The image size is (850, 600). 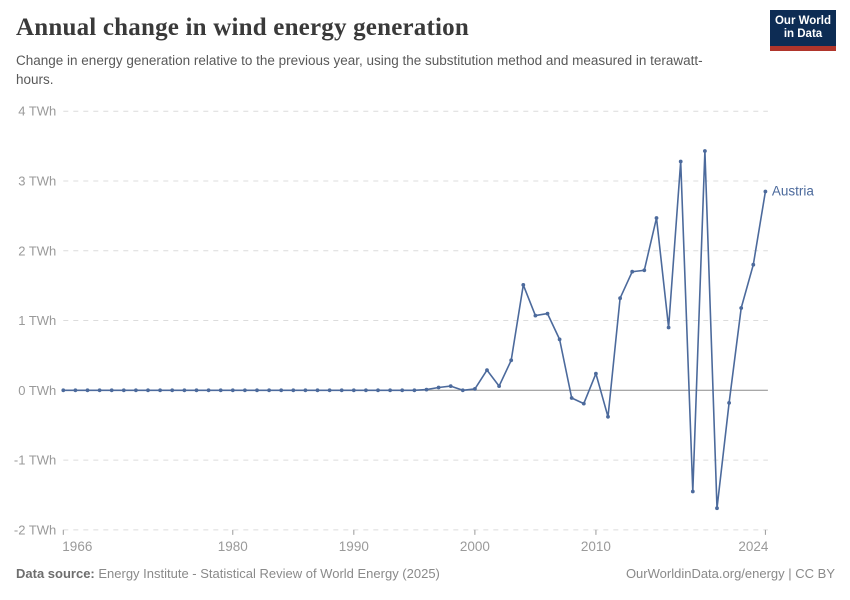 I want to click on y-tick-label: 4 TWh, so click(x=37, y=111).